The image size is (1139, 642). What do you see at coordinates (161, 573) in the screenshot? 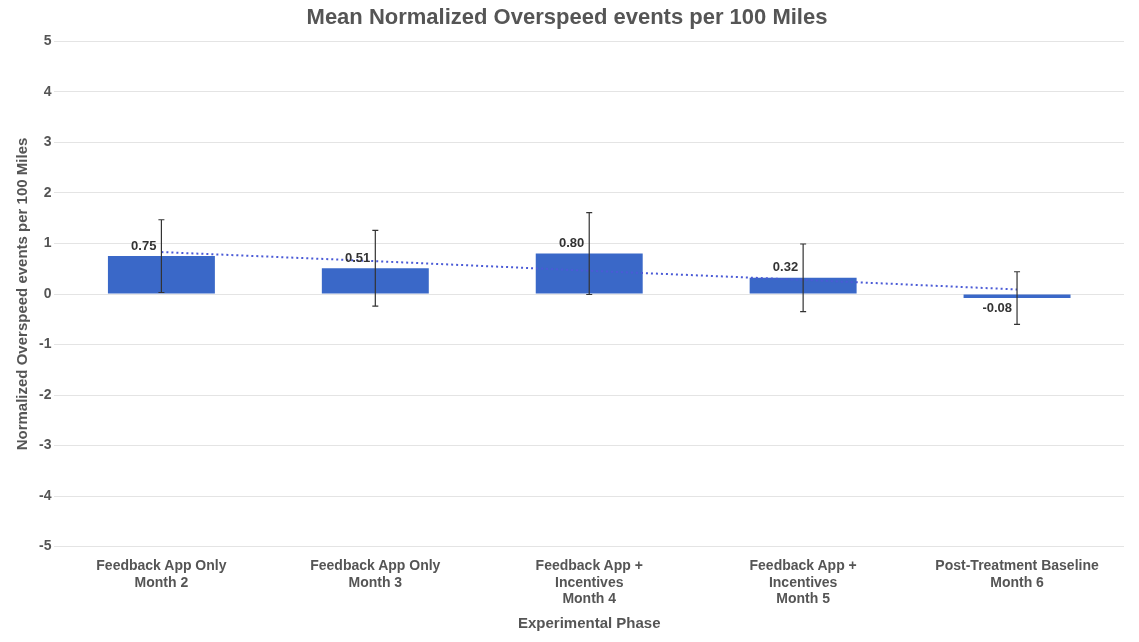
I see `x-tick-label: Feedback App Only Month 2` at bounding box center [161, 573].